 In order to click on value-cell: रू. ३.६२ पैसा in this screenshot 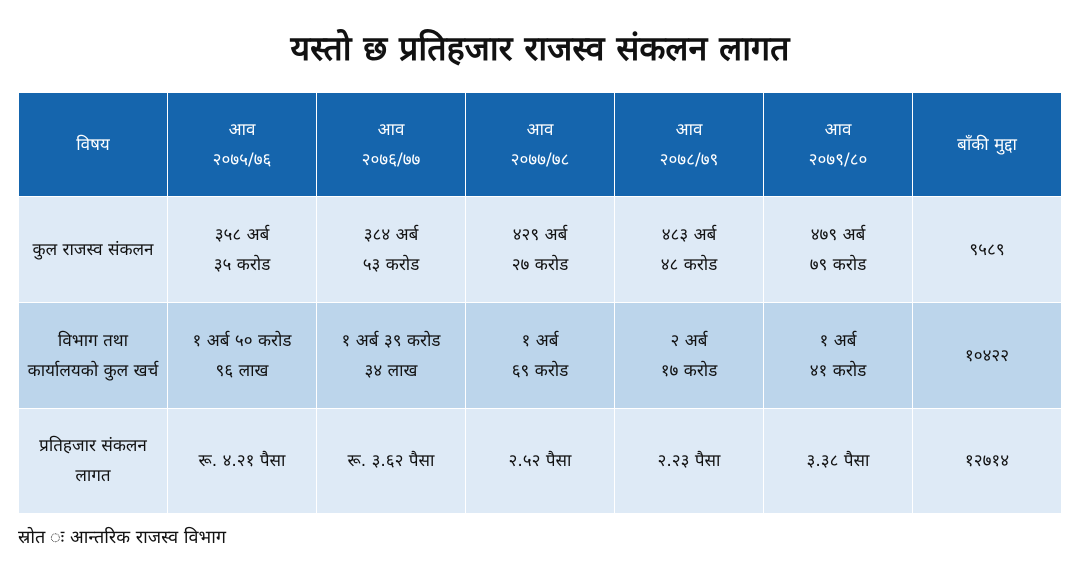, I will do `click(391, 461)`.